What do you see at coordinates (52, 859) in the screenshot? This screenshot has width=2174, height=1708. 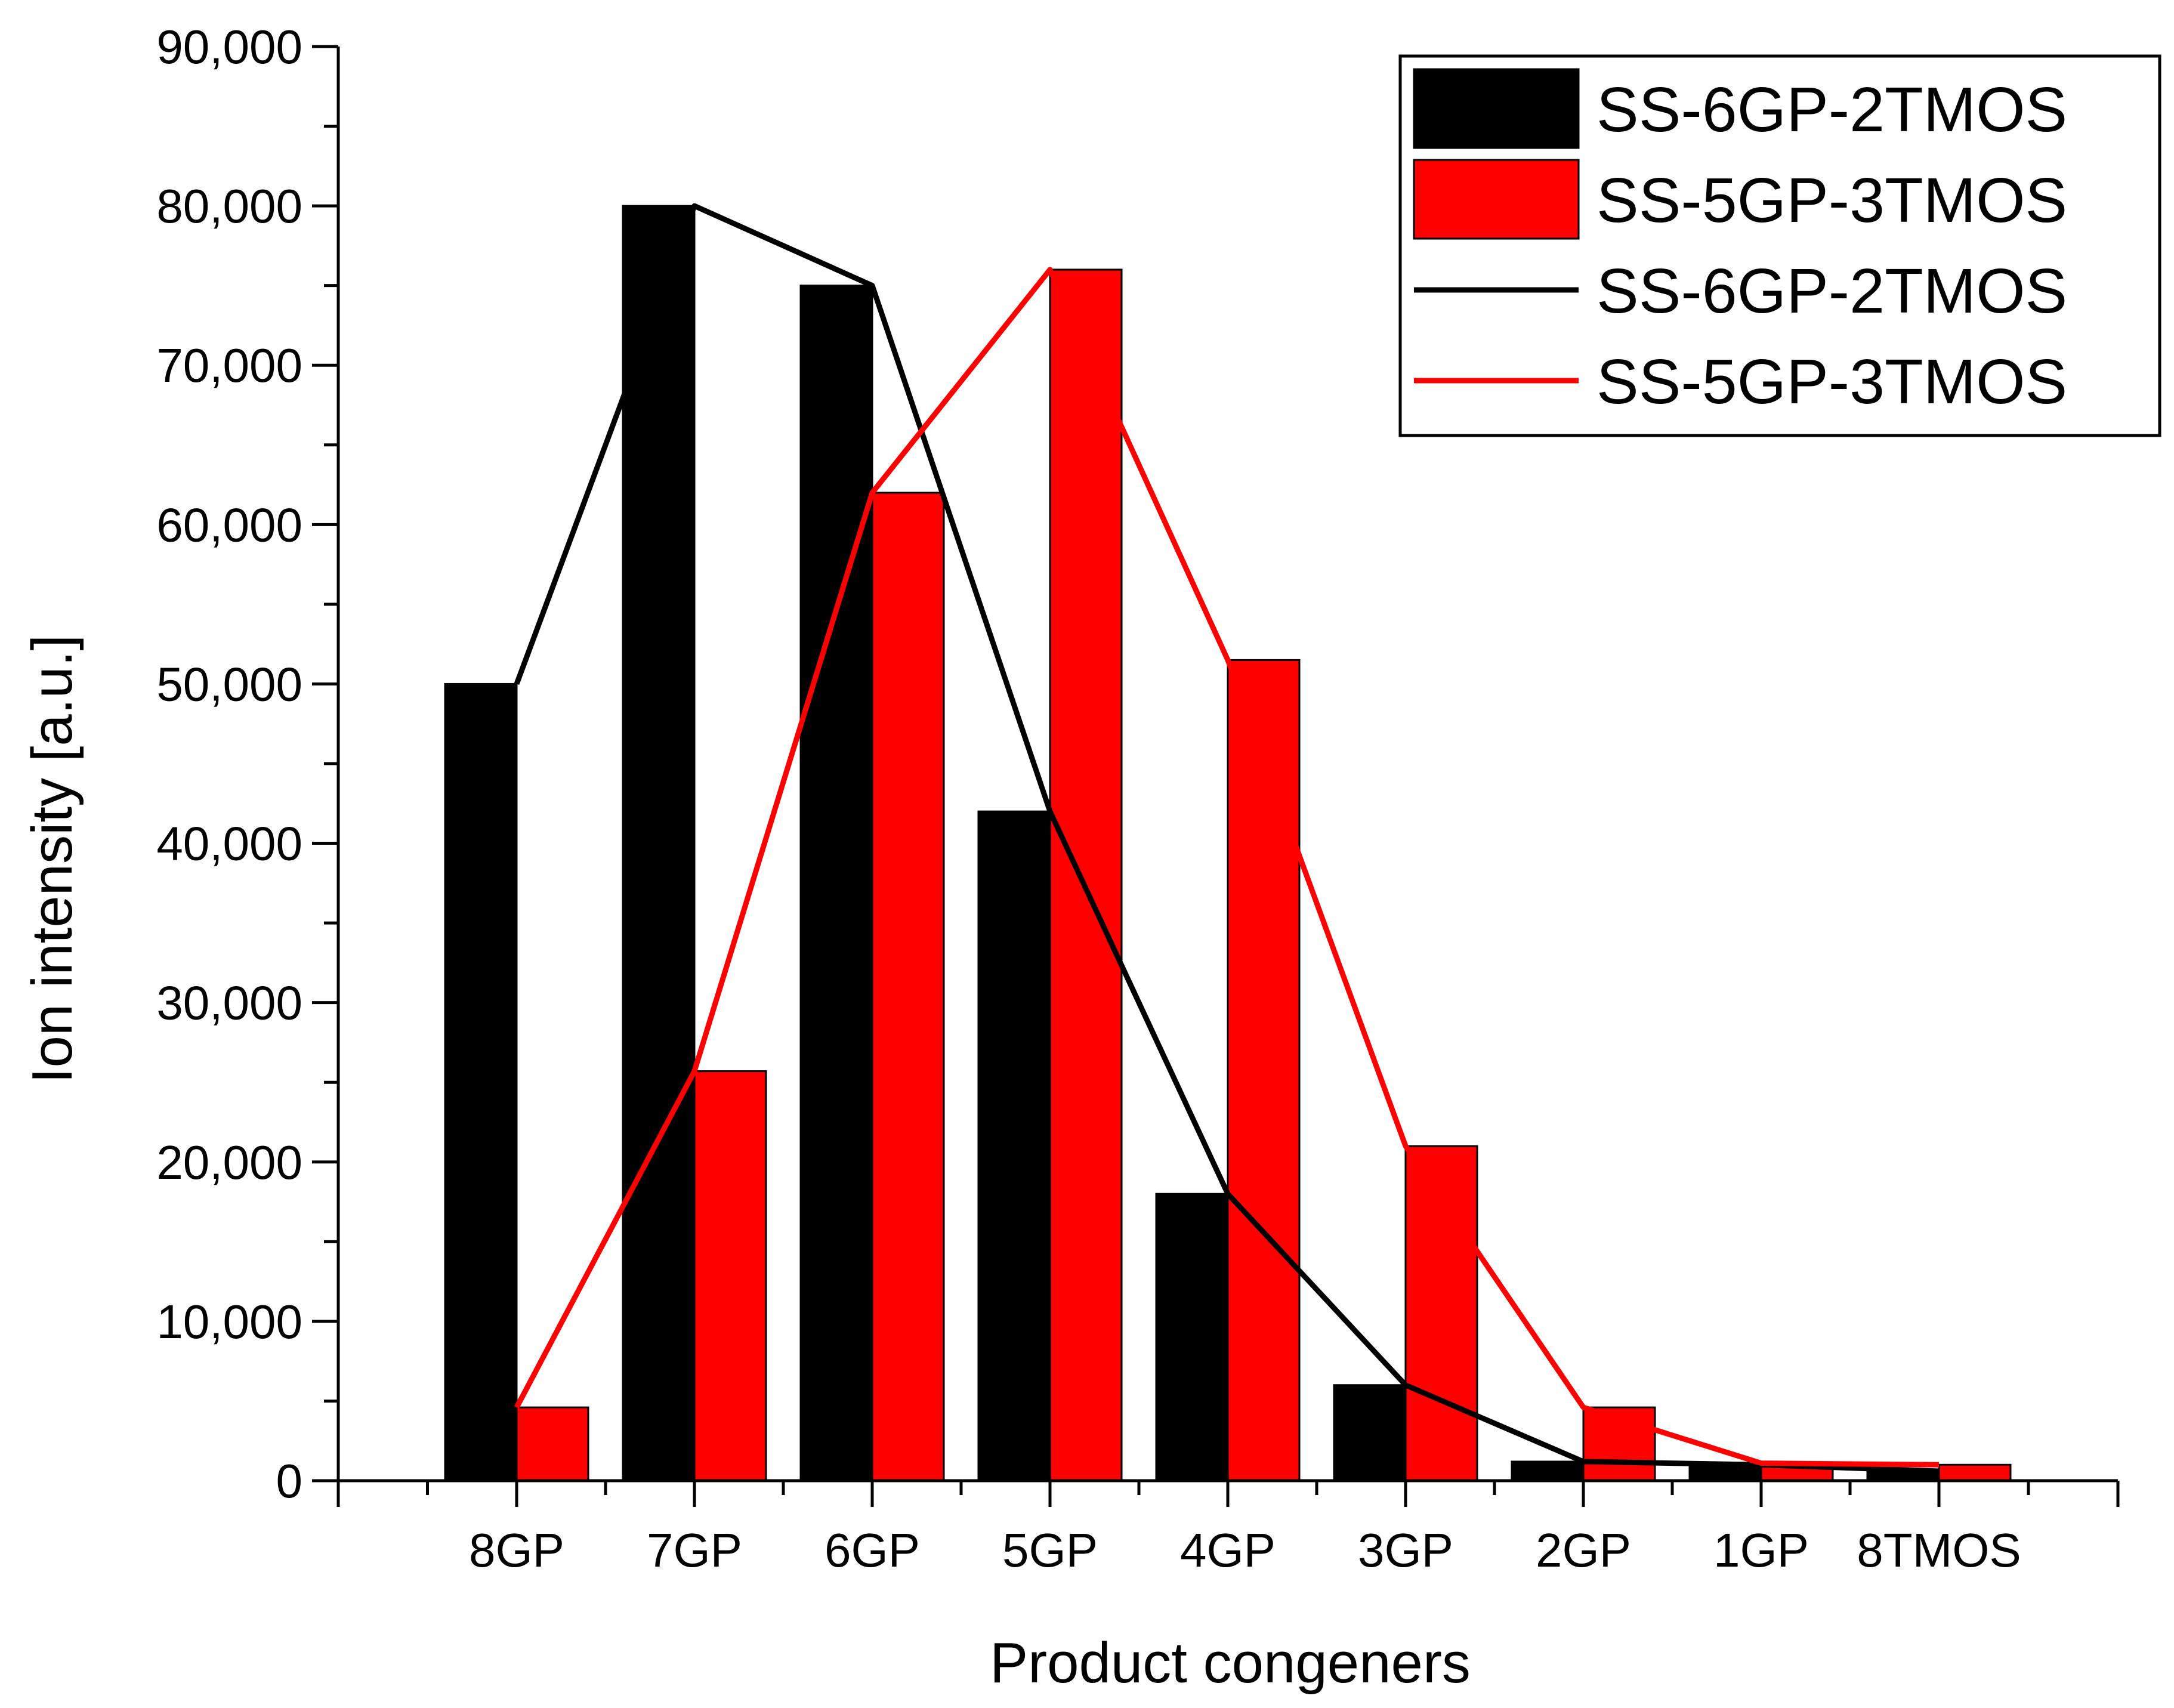 I see `y-axis-title: Ion intensity [a.u.]` at bounding box center [52, 859].